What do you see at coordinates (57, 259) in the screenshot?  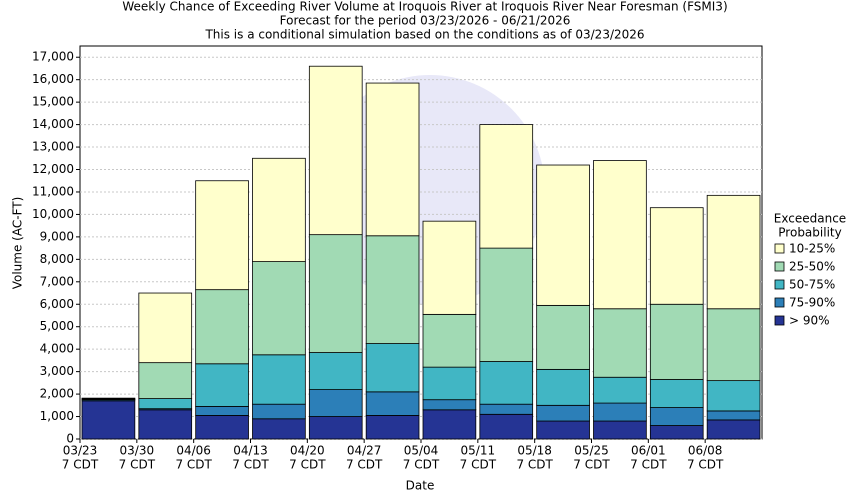 I see `y-tick-label: 8,000` at bounding box center [57, 259].